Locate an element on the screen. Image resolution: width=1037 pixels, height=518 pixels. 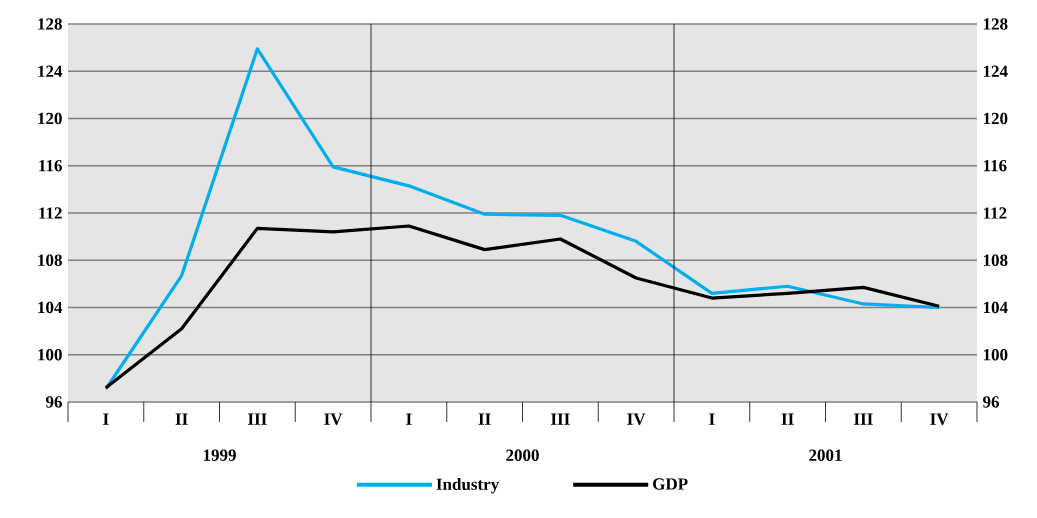
text: 2000 is located at coordinates (522, 455).